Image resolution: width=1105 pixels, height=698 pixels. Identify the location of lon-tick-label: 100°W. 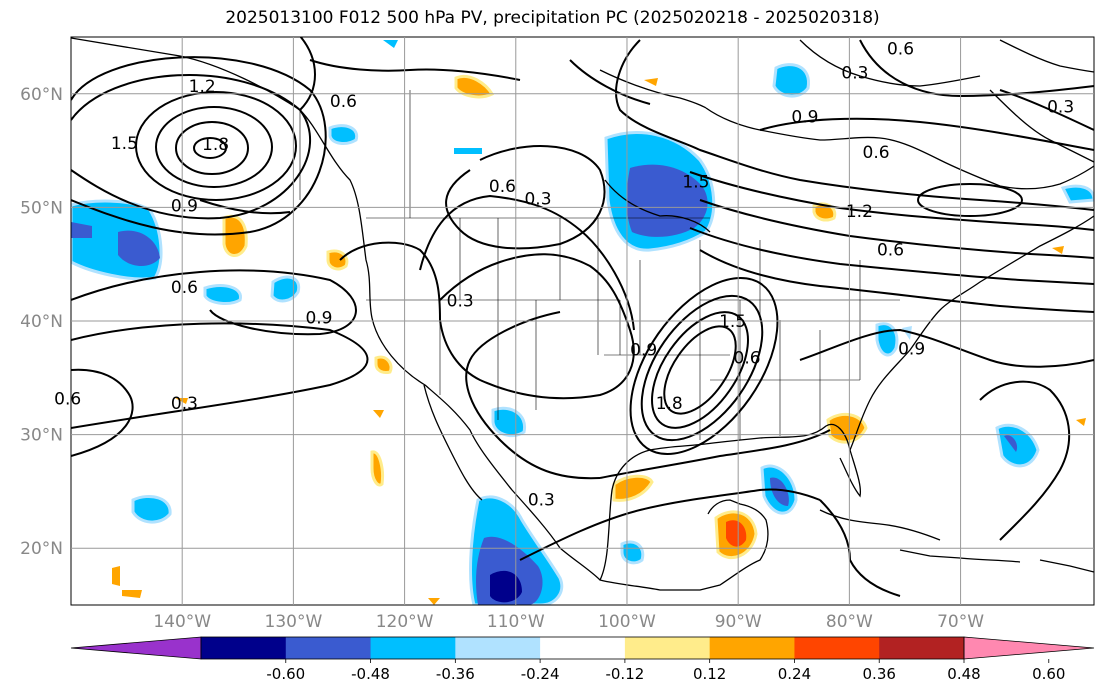
(627, 622).